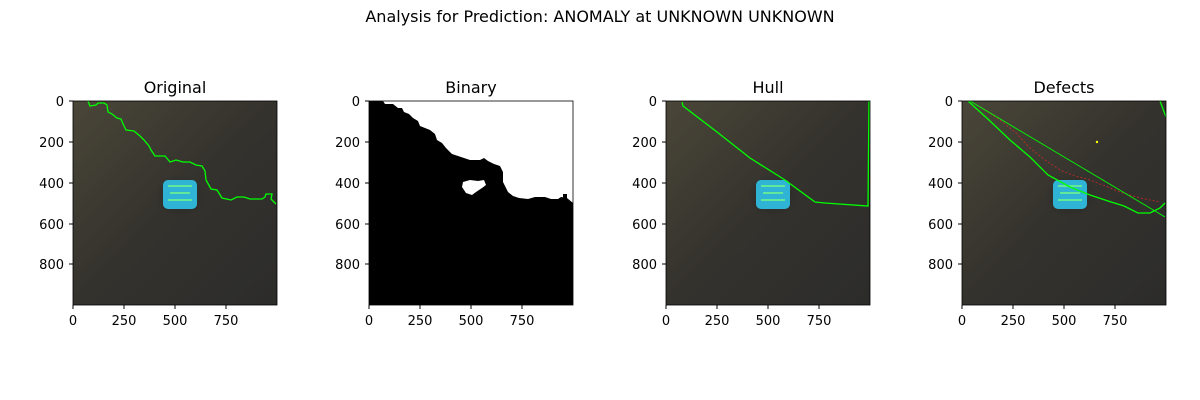 The height and width of the screenshot is (400, 1200). I want to click on mask-speck, so click(565, 196).